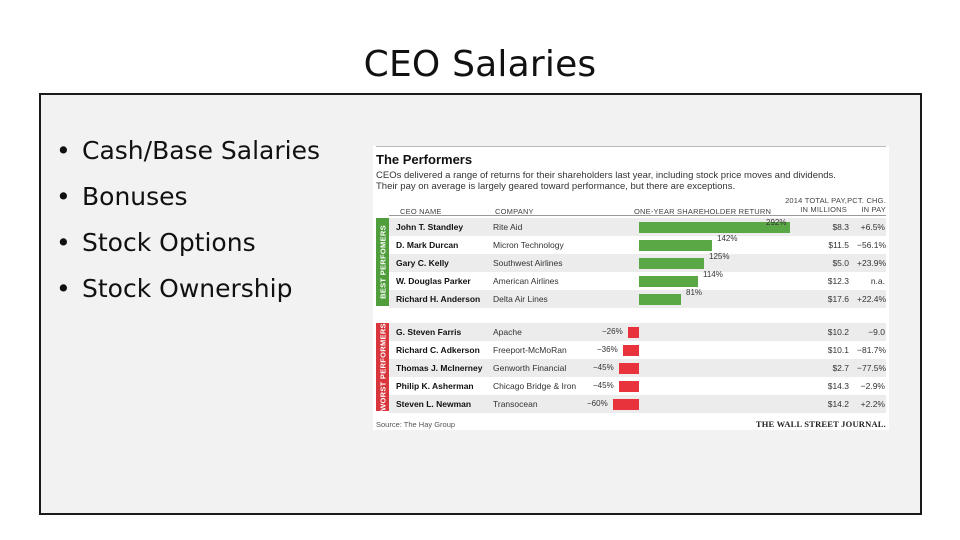 This screenshot has height=540, width=960. Describe the element at coordinates (838, 332) in the screenshot. I see `total-pay: $10.2` at that location.